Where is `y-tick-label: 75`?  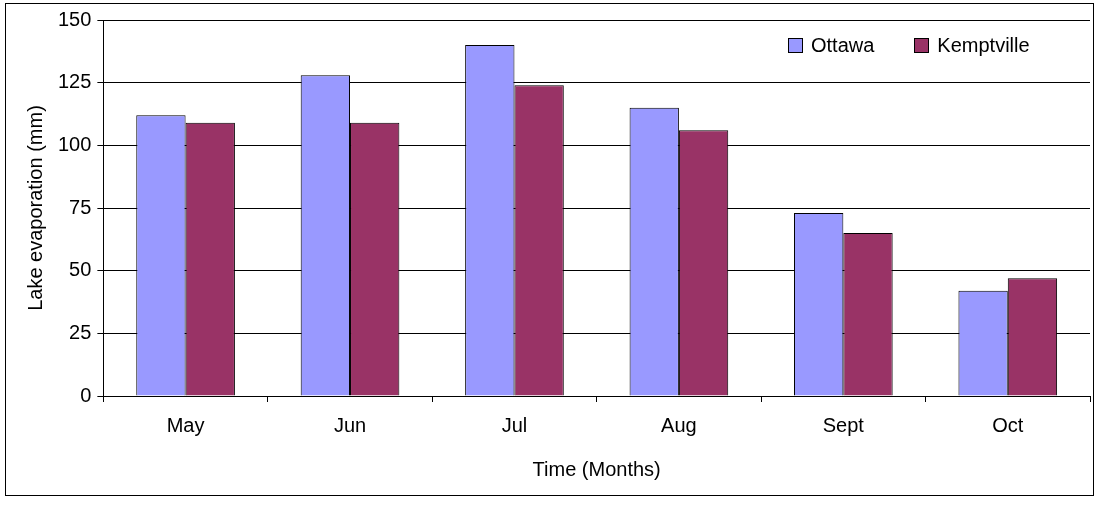 y-tick-label: 75 is located at coordinates (80, 206).